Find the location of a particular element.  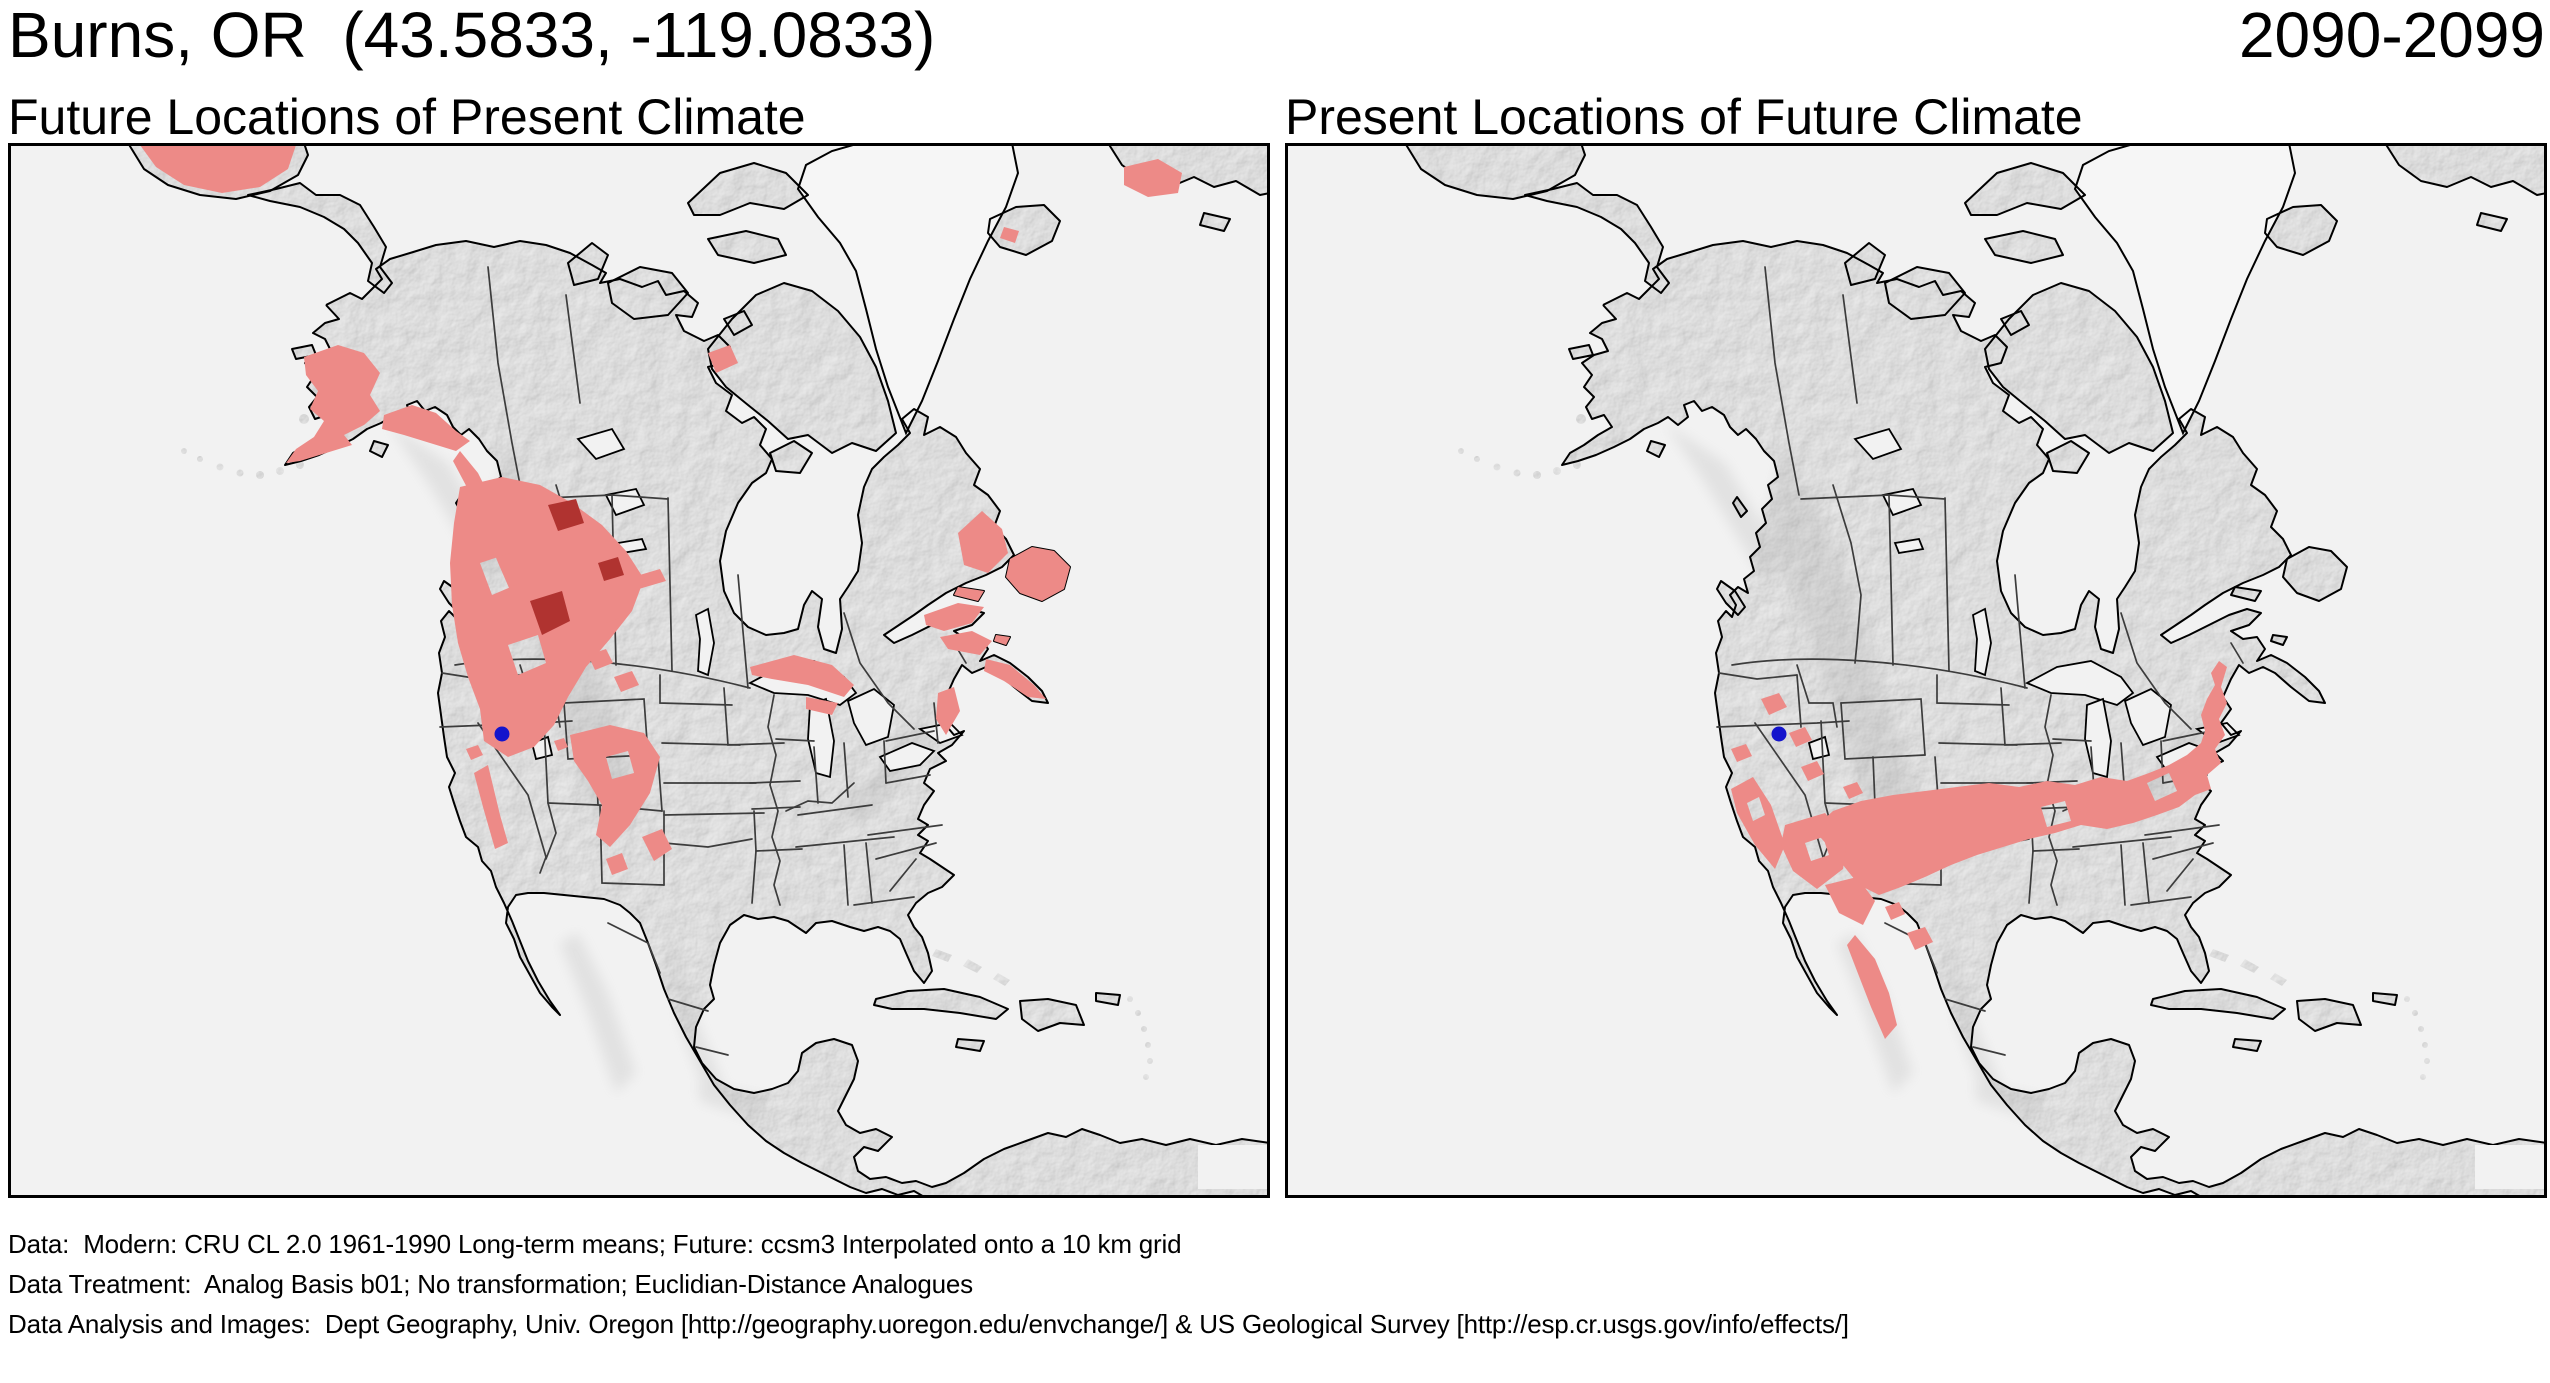

region-newfoundland is located at coordinates (1038, 574).